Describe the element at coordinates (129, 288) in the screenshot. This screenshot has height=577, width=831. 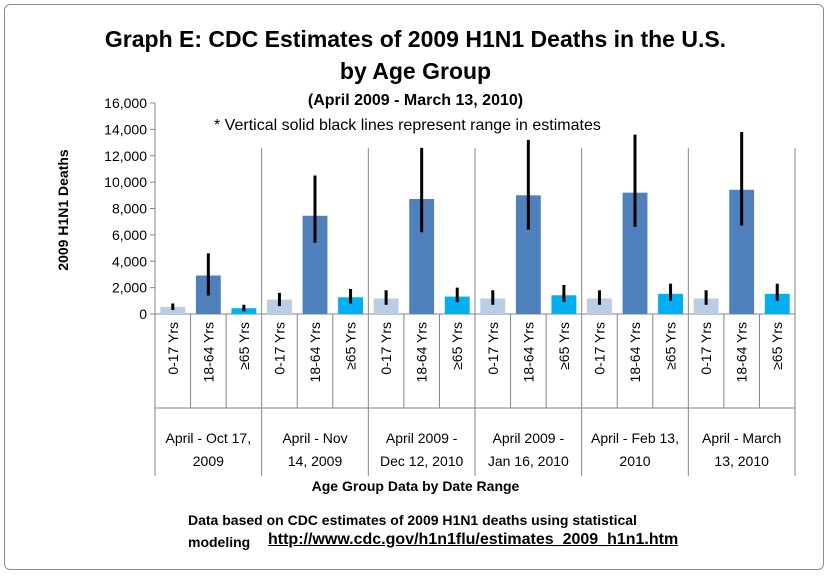
I see `y-tick-label: 2,000` at that location.